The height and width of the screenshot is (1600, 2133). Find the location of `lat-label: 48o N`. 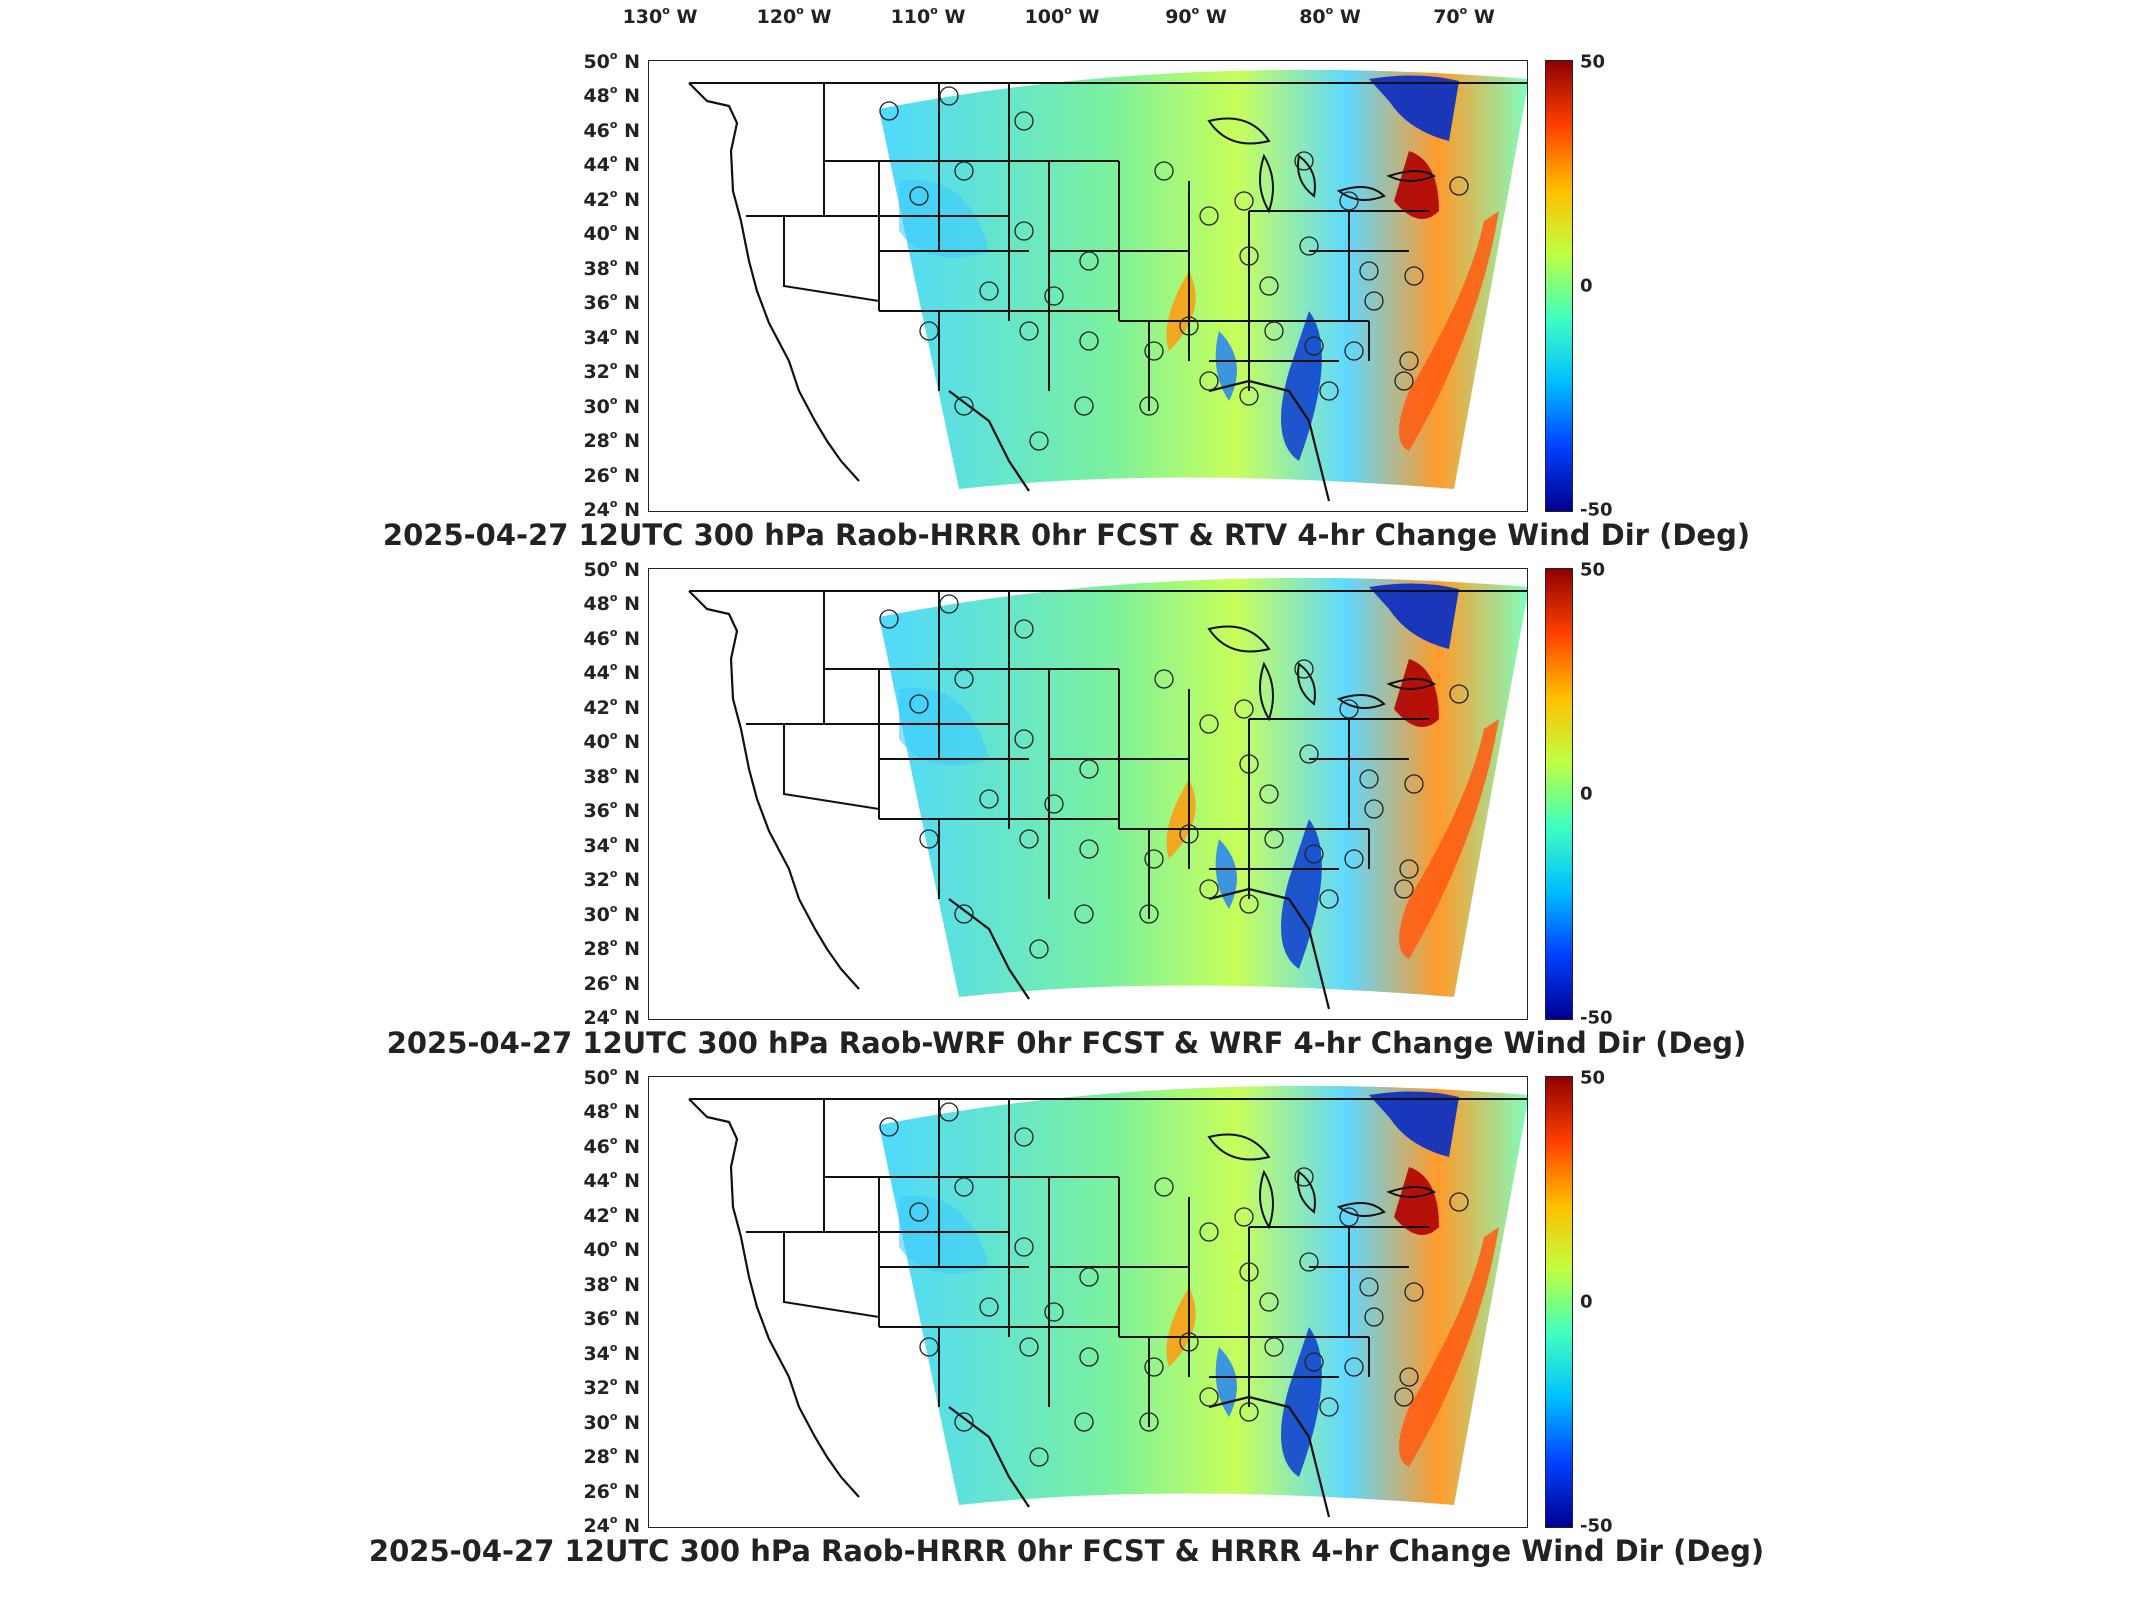

lat-label: 48o N is located at coordinates (611, 1111).